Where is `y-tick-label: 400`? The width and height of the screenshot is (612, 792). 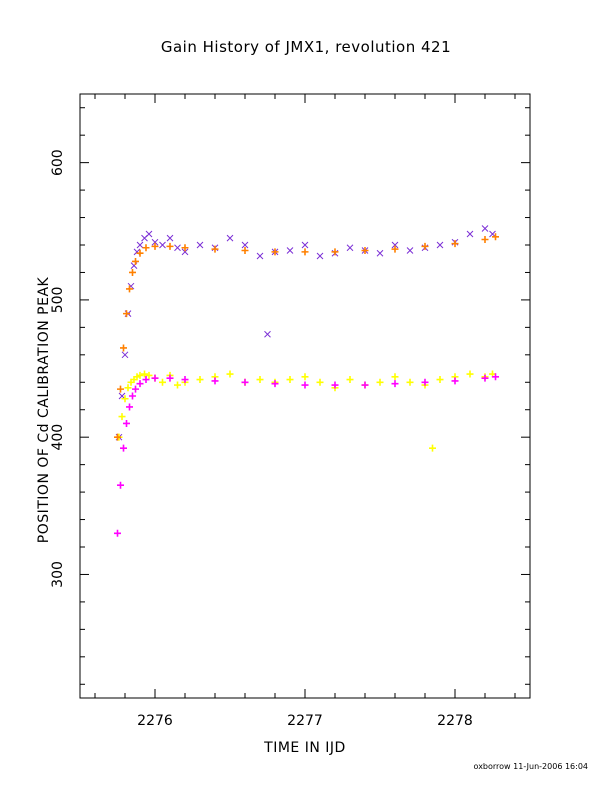
y-tick-label: 400 is located at coordinates (58, 437).